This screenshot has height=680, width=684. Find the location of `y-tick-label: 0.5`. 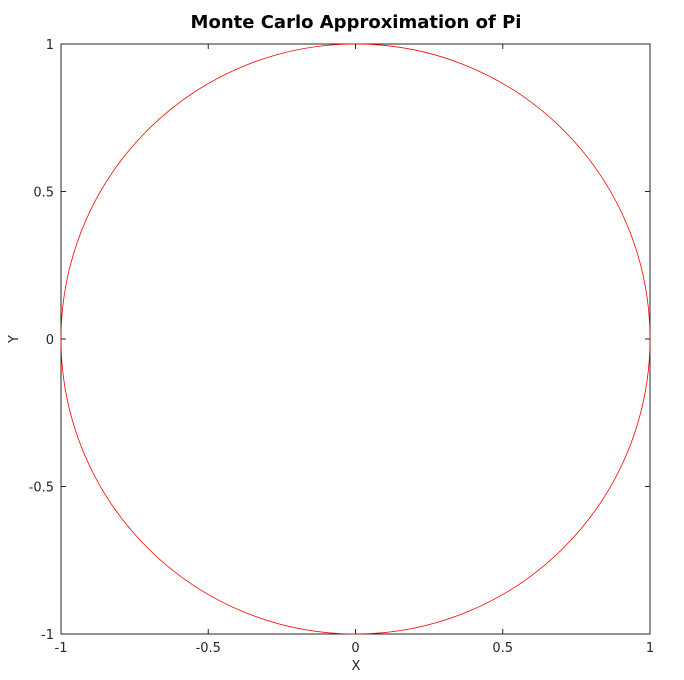

y-tick-label: 0.5 is located at coordinates (43, 193).